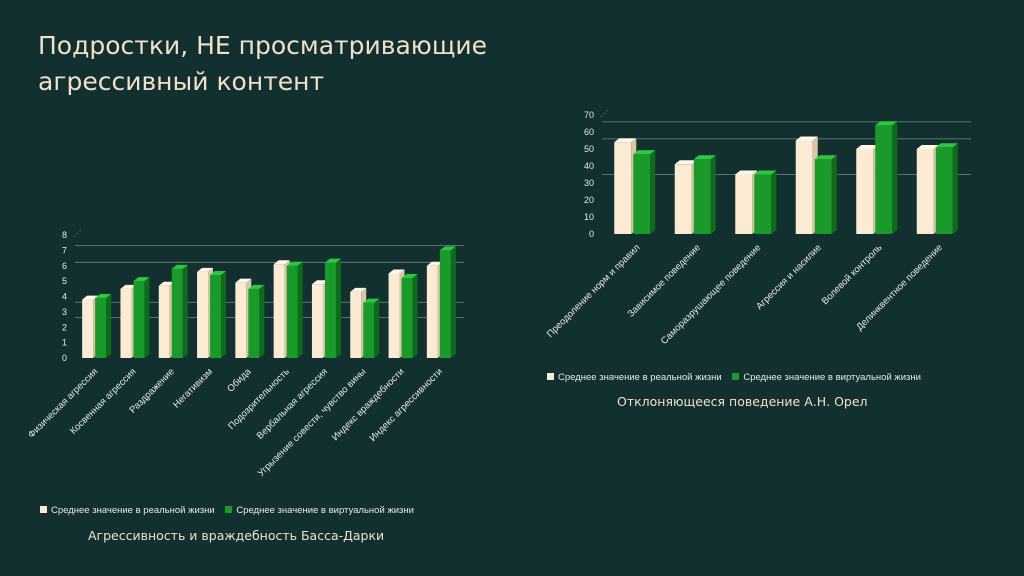 The height and width of the screenshot is (576, 1024). I want to click on y-tick-label: 20, so click(589, 200).